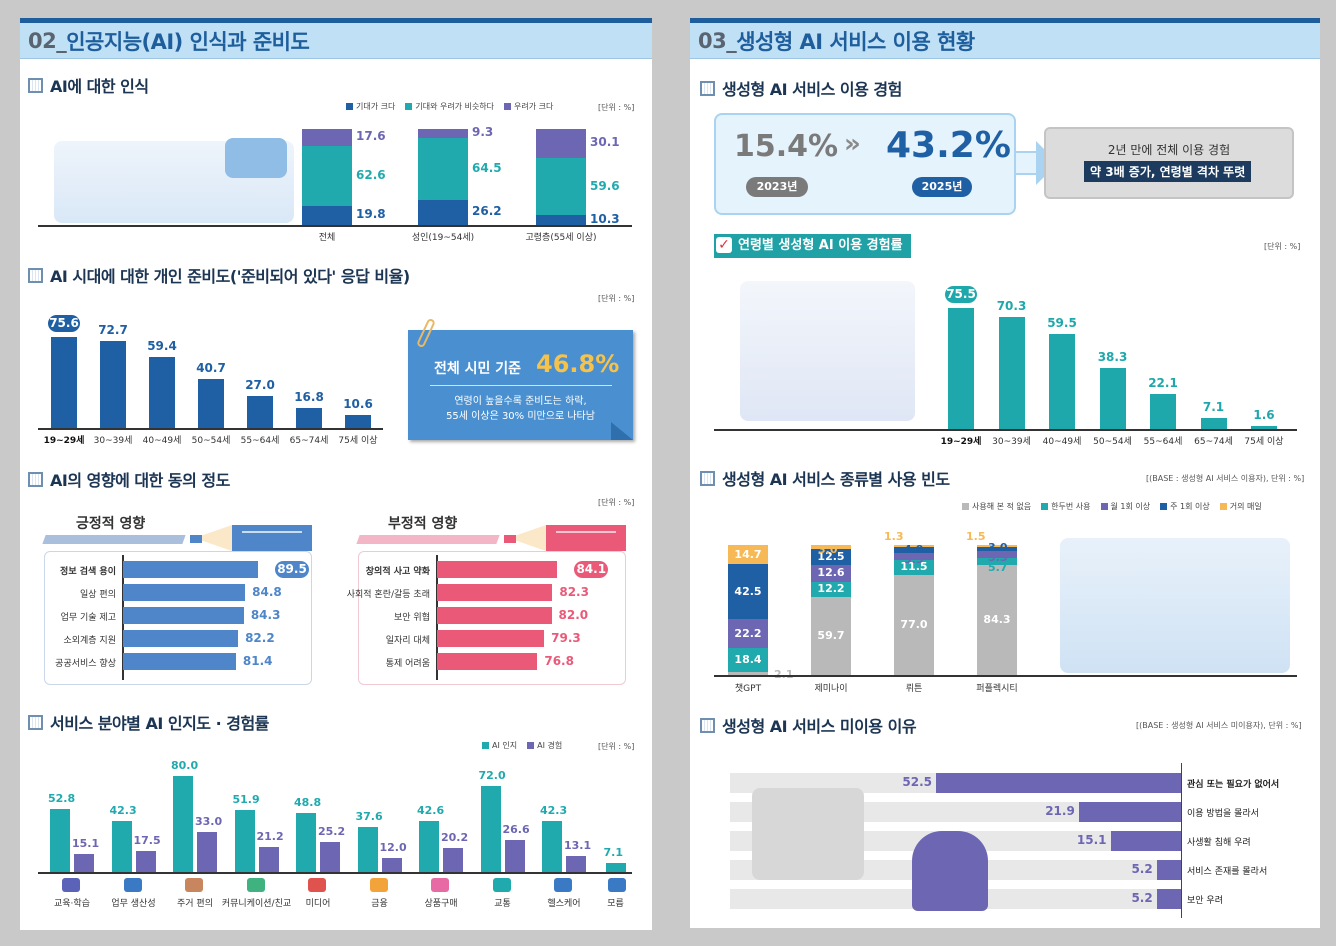  What do you see at coordinates (1066, 506) in the screenshot?
I see `legend-item: 한두번 사용` at bounding box center [1066, 506].